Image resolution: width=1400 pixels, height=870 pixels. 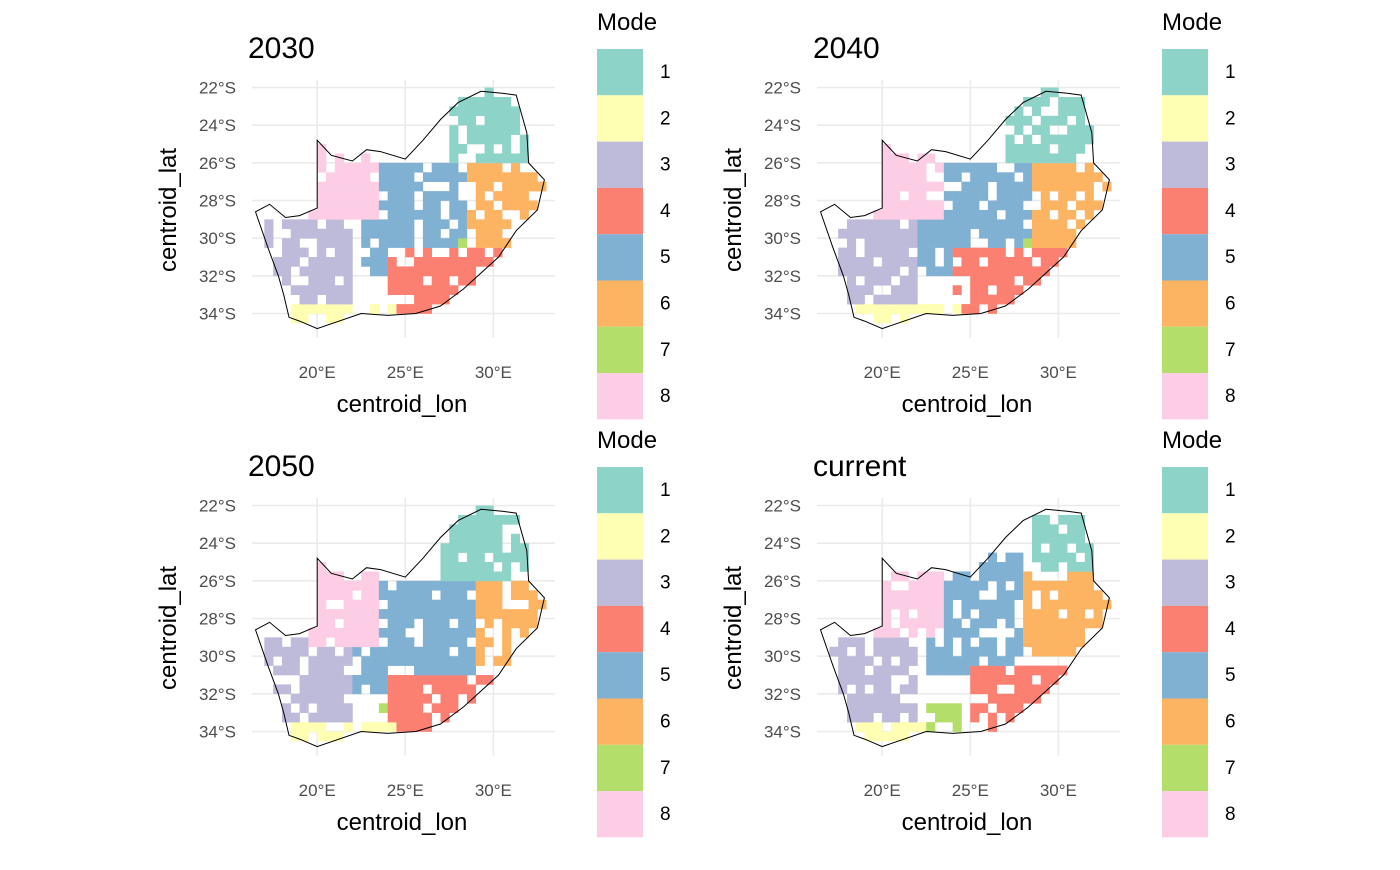 What do you see at coordinates (217, 314) in the screenshot?
I see `y-tick-label: 34°S` at bounding box center [217, 314].